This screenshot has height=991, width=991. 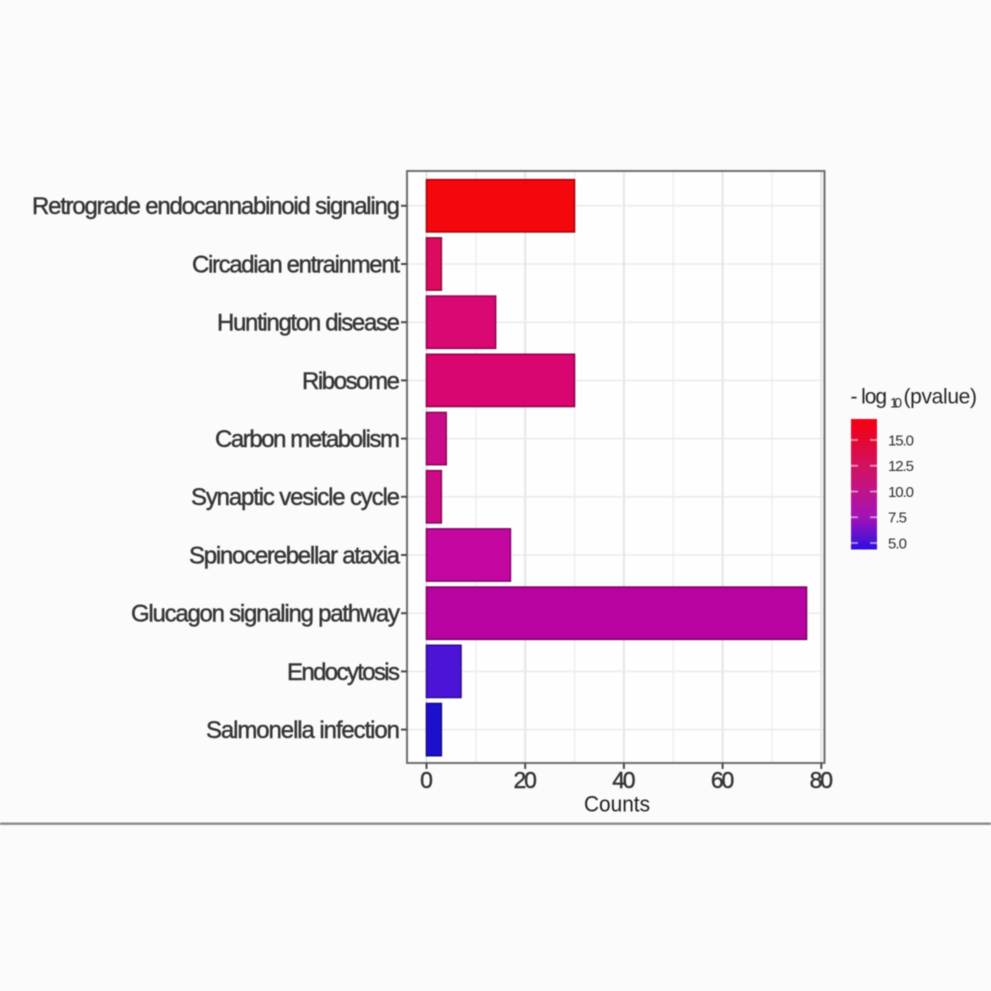 I want to click on svg-text: 15.0, so click(x=901, y=440).